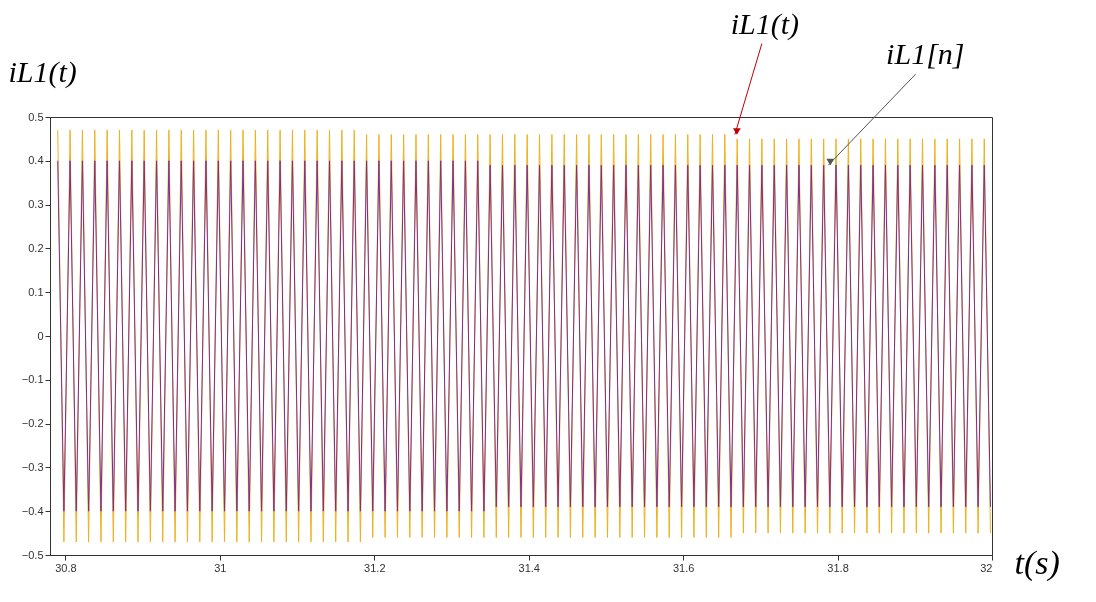 The height and width of the screenshot is (602, 1096). I want to click on y-axis-title: iL1(t), so click(42, 71).